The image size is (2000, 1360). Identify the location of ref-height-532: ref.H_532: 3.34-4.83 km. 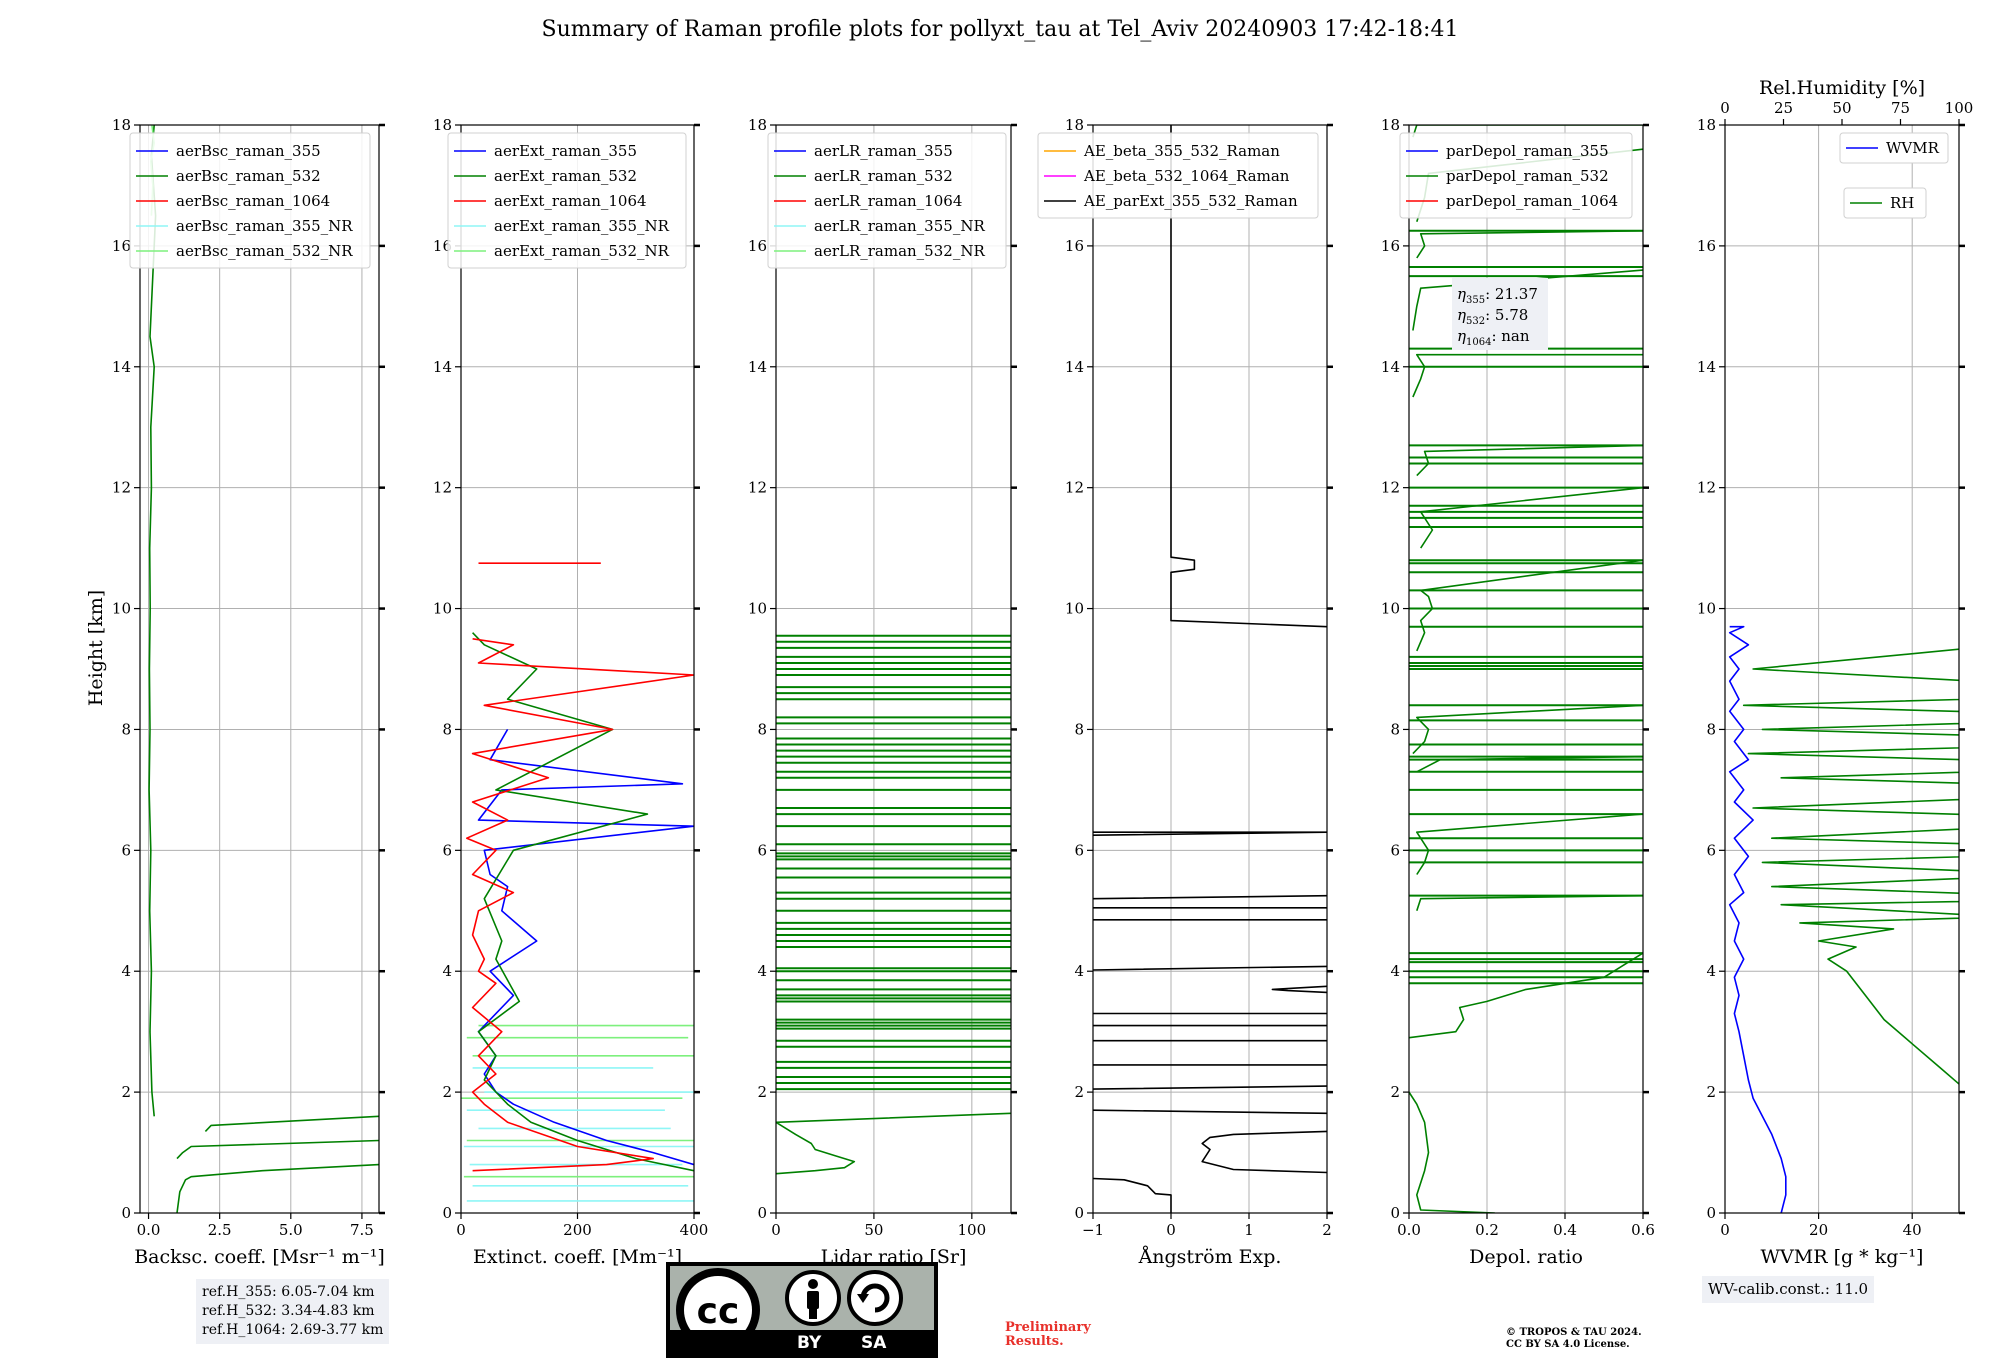
(288, 1311).